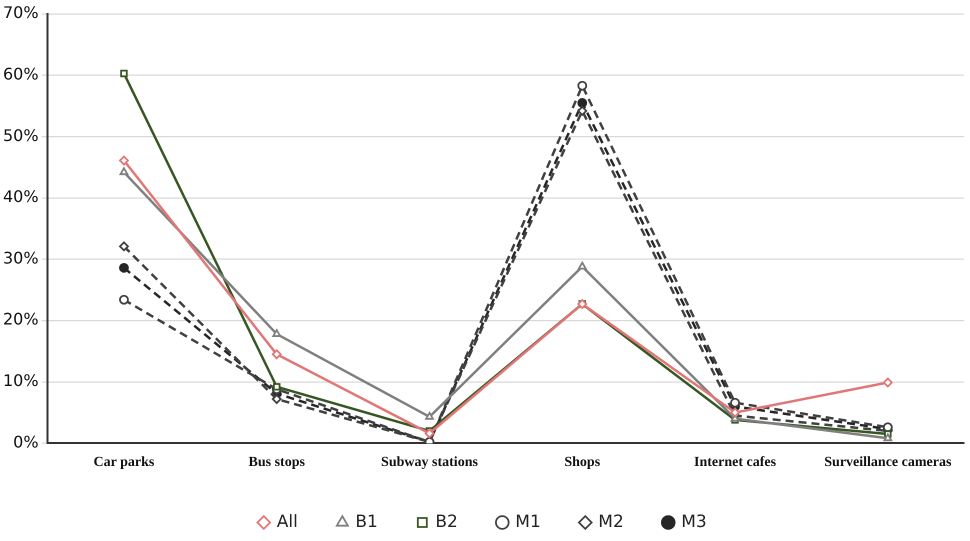 The width and height of the screenshot is (970, 541). What do you see at coordinates (21, 196) in the screenshot?
I see `y-tick-label: 40%` at bounding box center [21, 196].